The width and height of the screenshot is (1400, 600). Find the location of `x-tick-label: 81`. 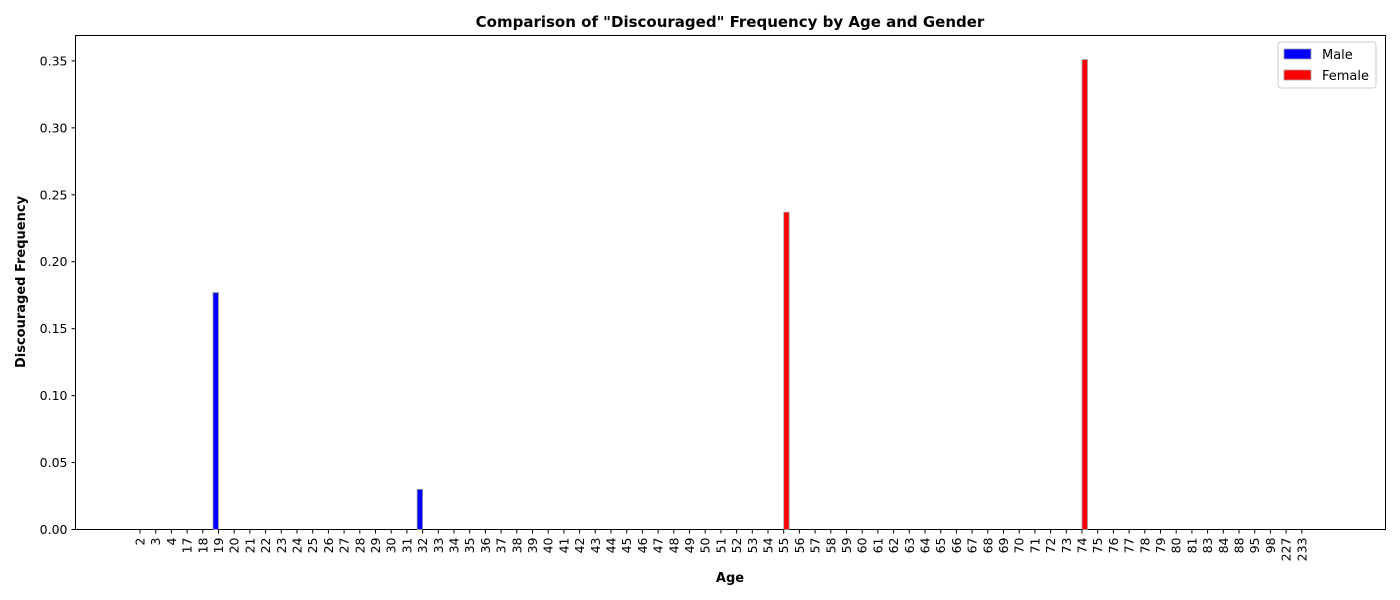

x-tick-label: 81 is located at coordinates (1191, 546).